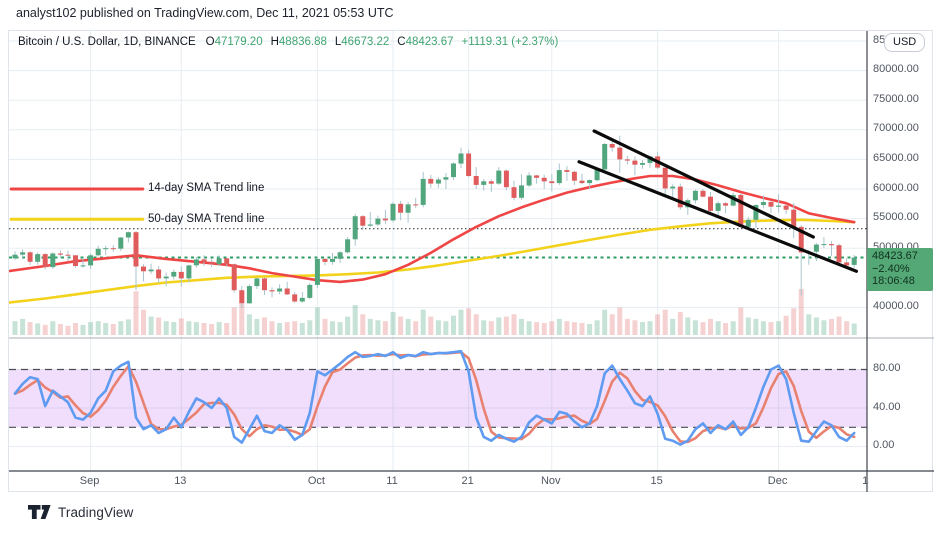  What do you see at coordinates (656, 481) in the screenshot?
I see `time-tick-label: 15` at bounding box center [656, 481].